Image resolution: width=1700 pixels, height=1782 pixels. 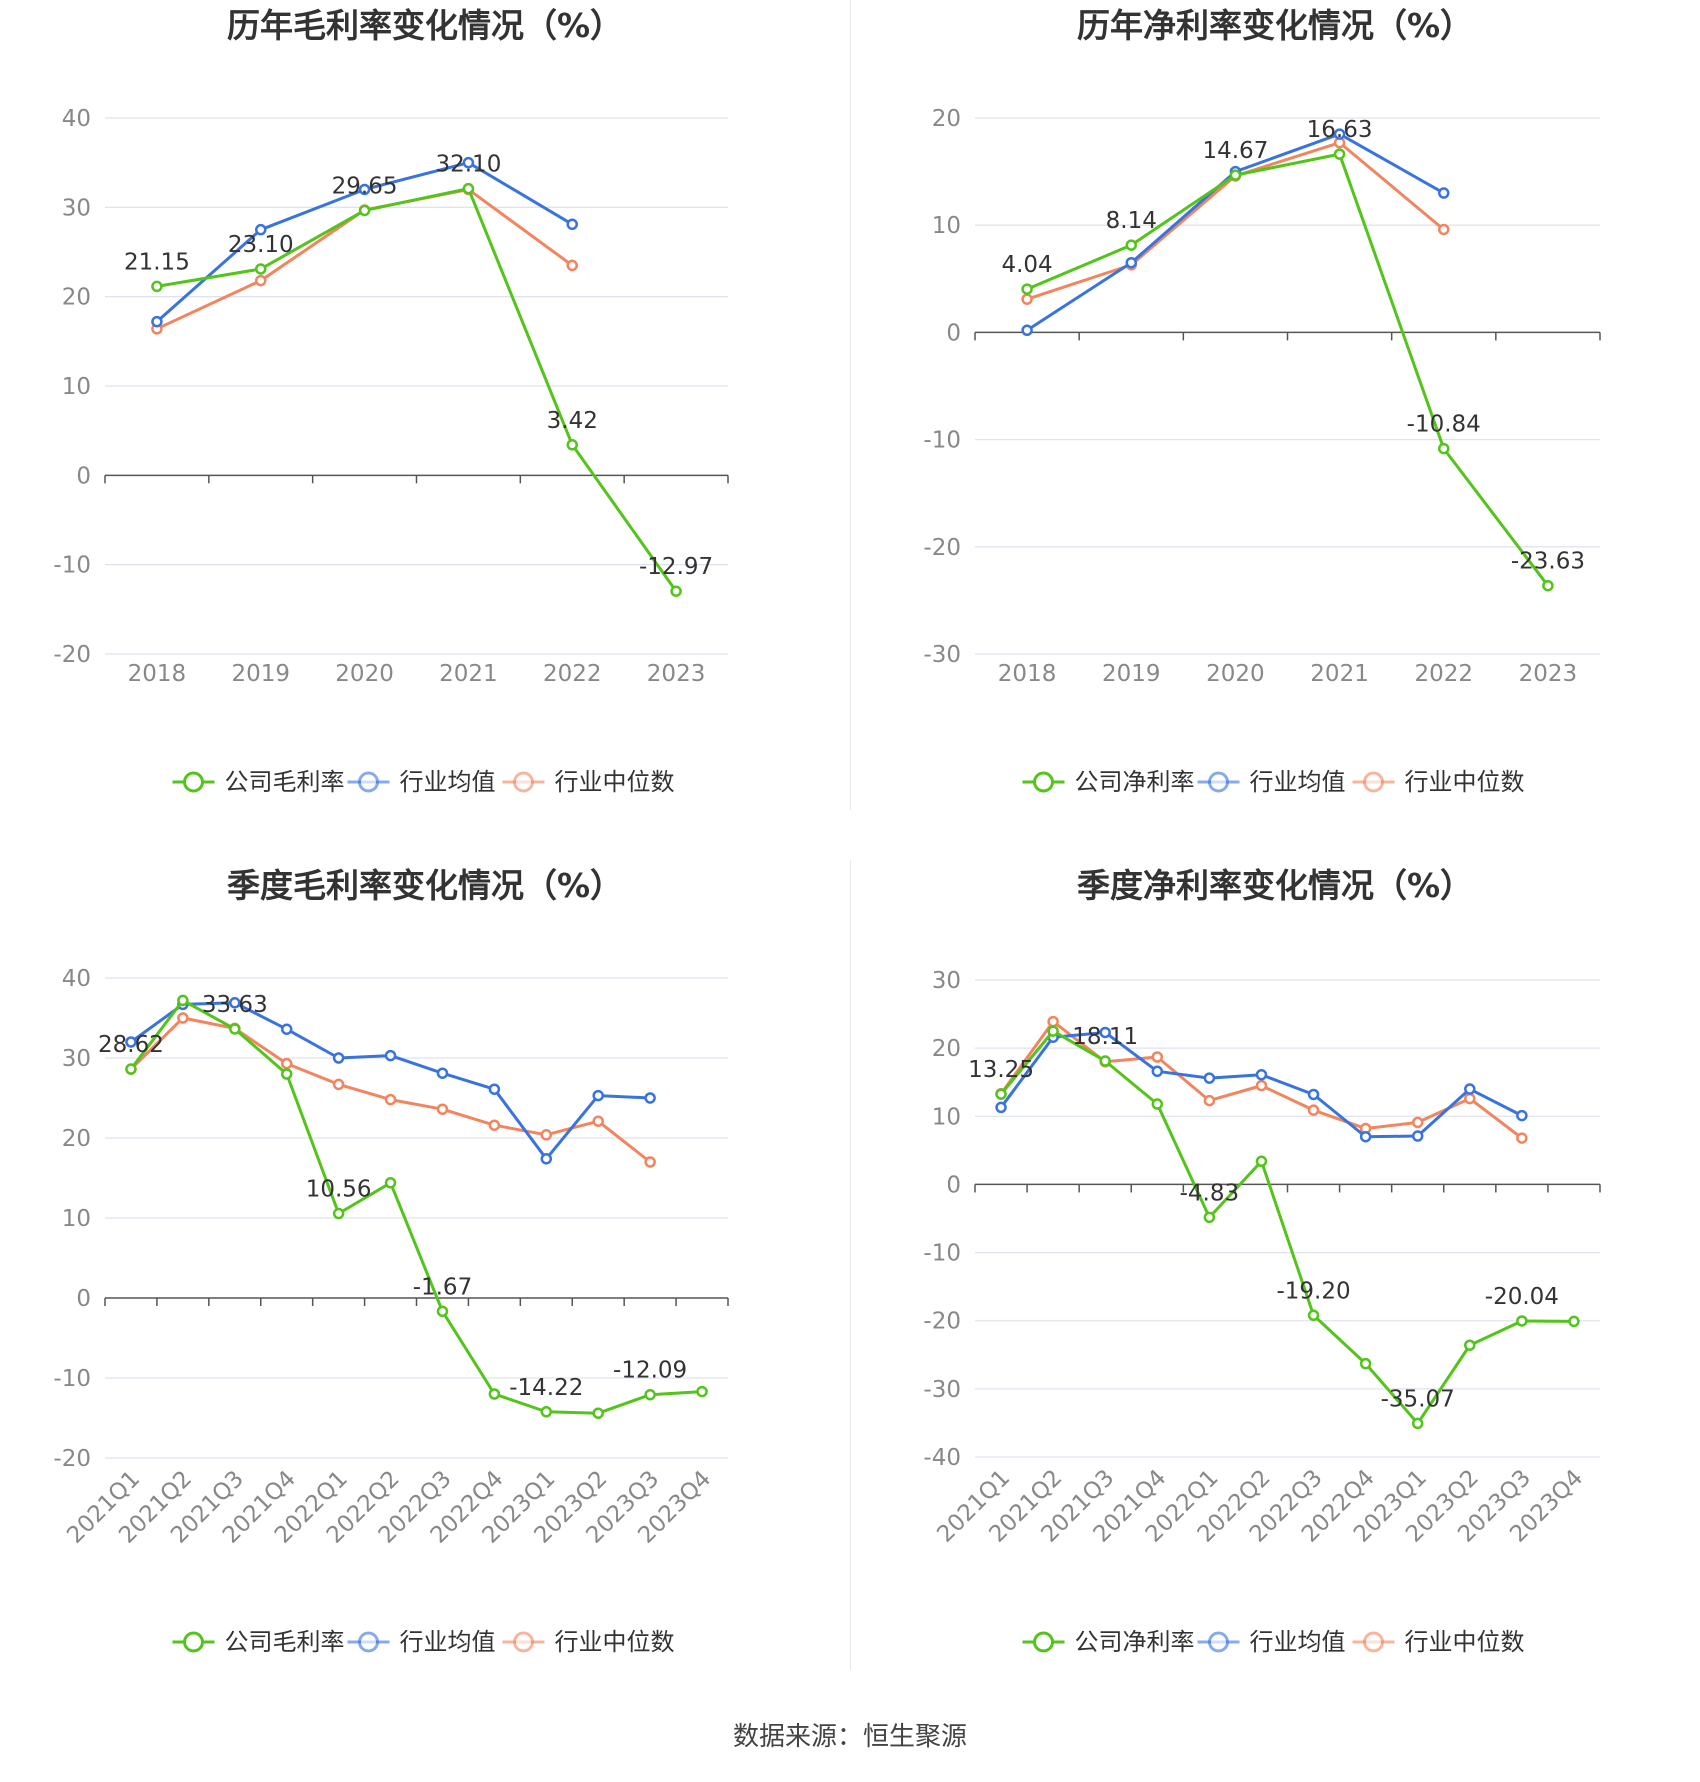 I want to click on data-label: 18.11, so click(x=1105, y=1037).